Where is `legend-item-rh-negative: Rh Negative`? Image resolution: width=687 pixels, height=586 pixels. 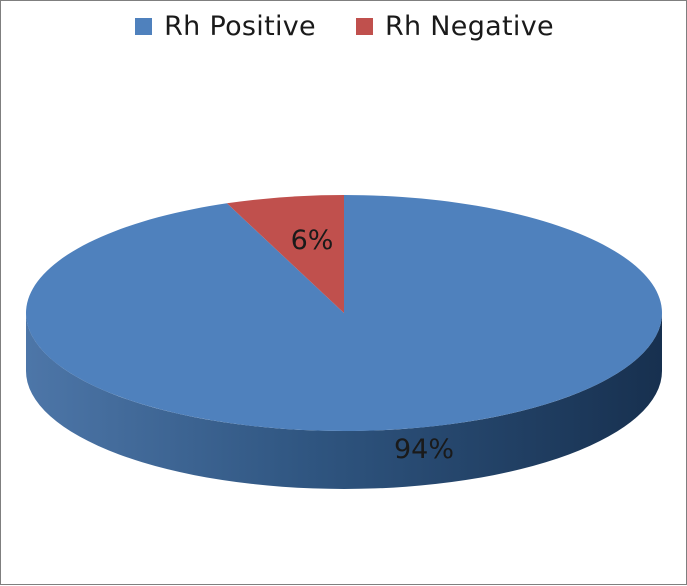
legend-item-rh-negative: Rh Negative is located at coordinates (454, 26).